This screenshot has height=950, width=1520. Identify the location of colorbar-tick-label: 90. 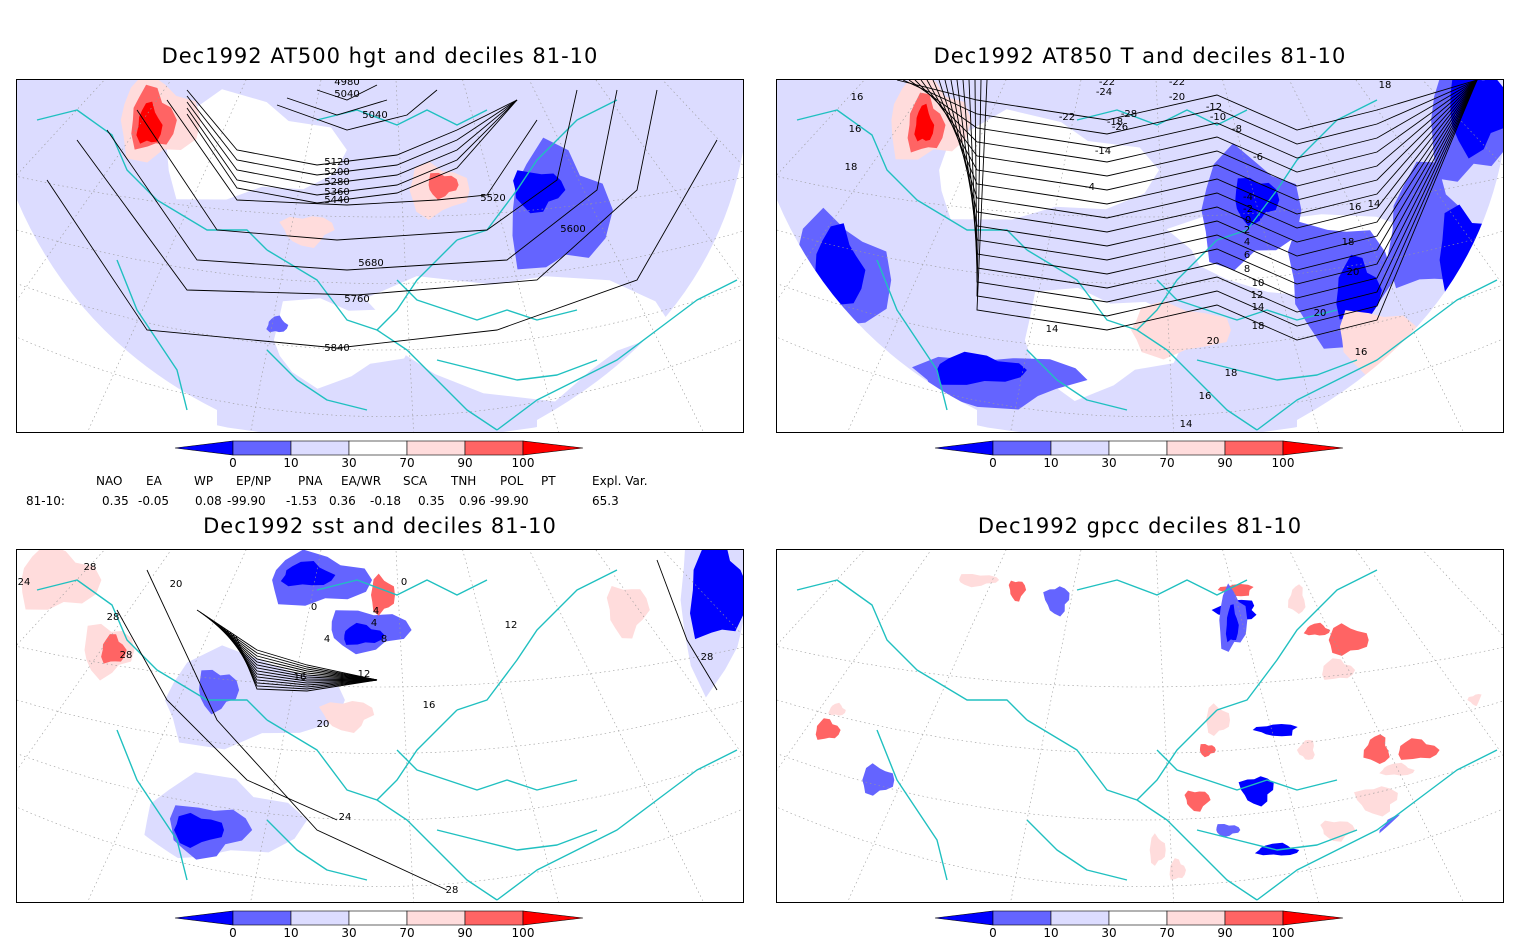
(465, 463).